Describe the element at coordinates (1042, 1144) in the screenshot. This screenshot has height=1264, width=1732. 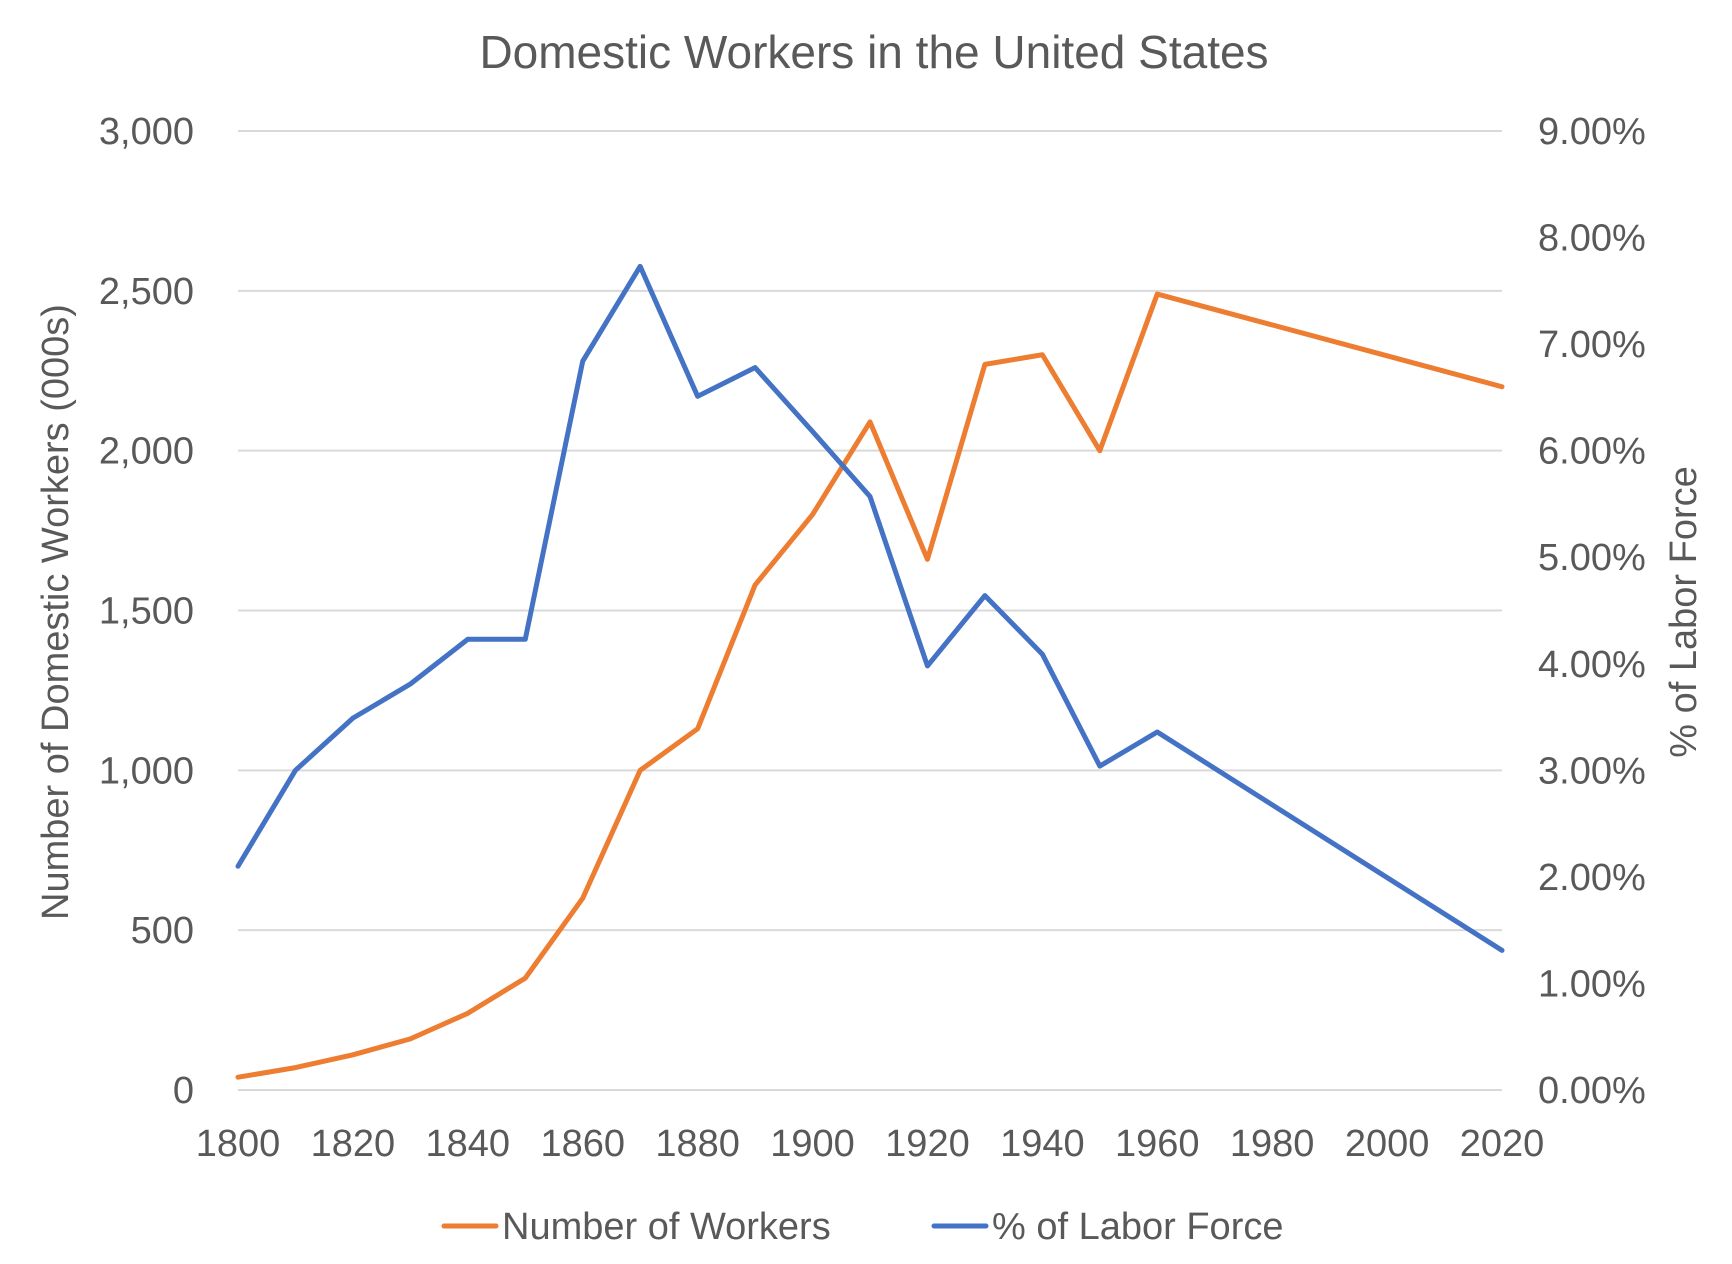
I see `x-tick-label: 1940` at that location.